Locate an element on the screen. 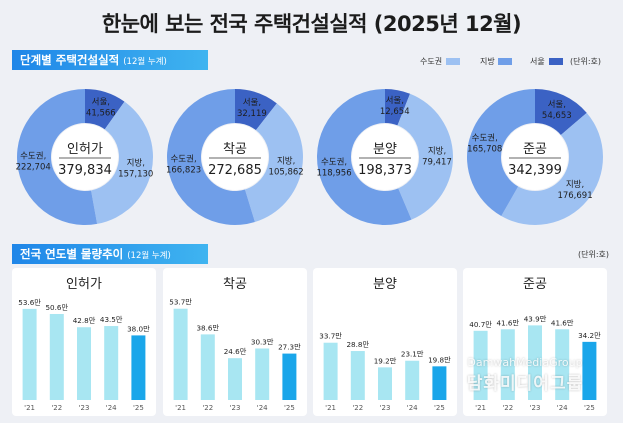 The image size is (623, 423). legend-swatch-local is located at coordinates (505, 61).